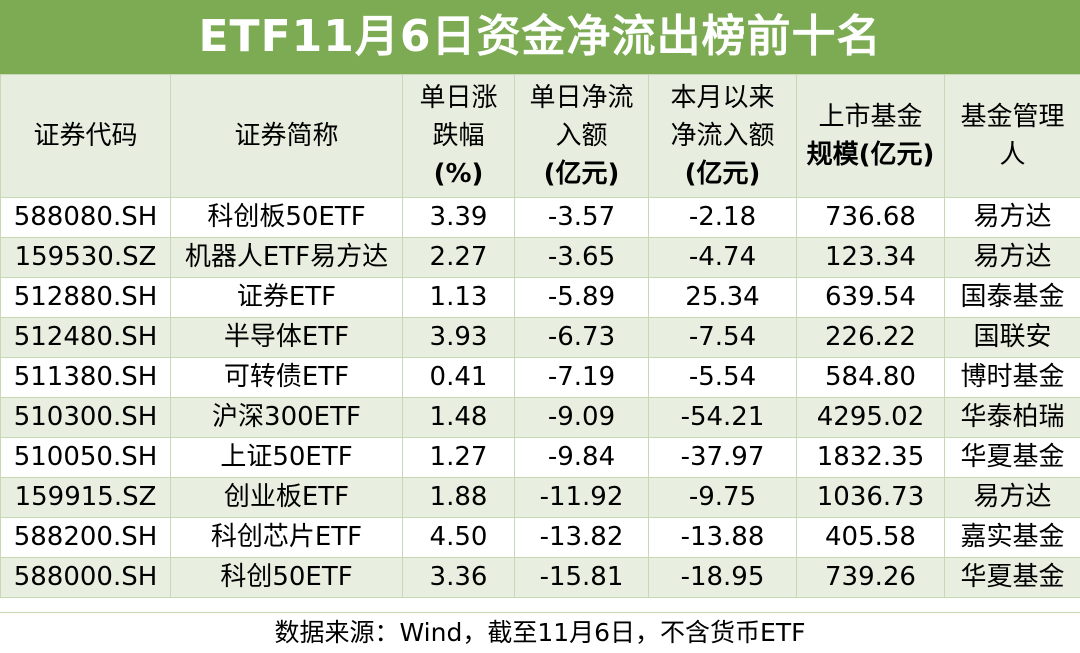  What do you see at coordinates (581, 98) in the screenshot?
I see `header-line: 单日净流` at bounding box center [581, 98].